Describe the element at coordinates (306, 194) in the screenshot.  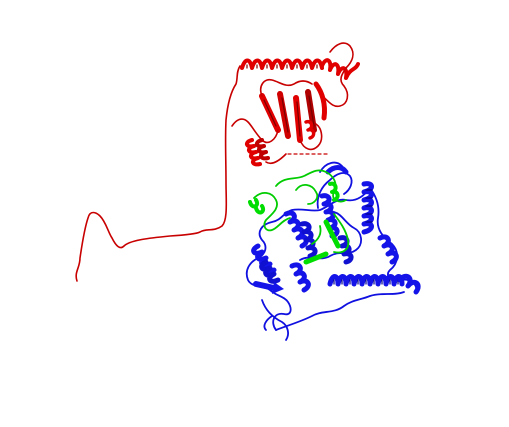
I see `green-loop-top-b` at that location.